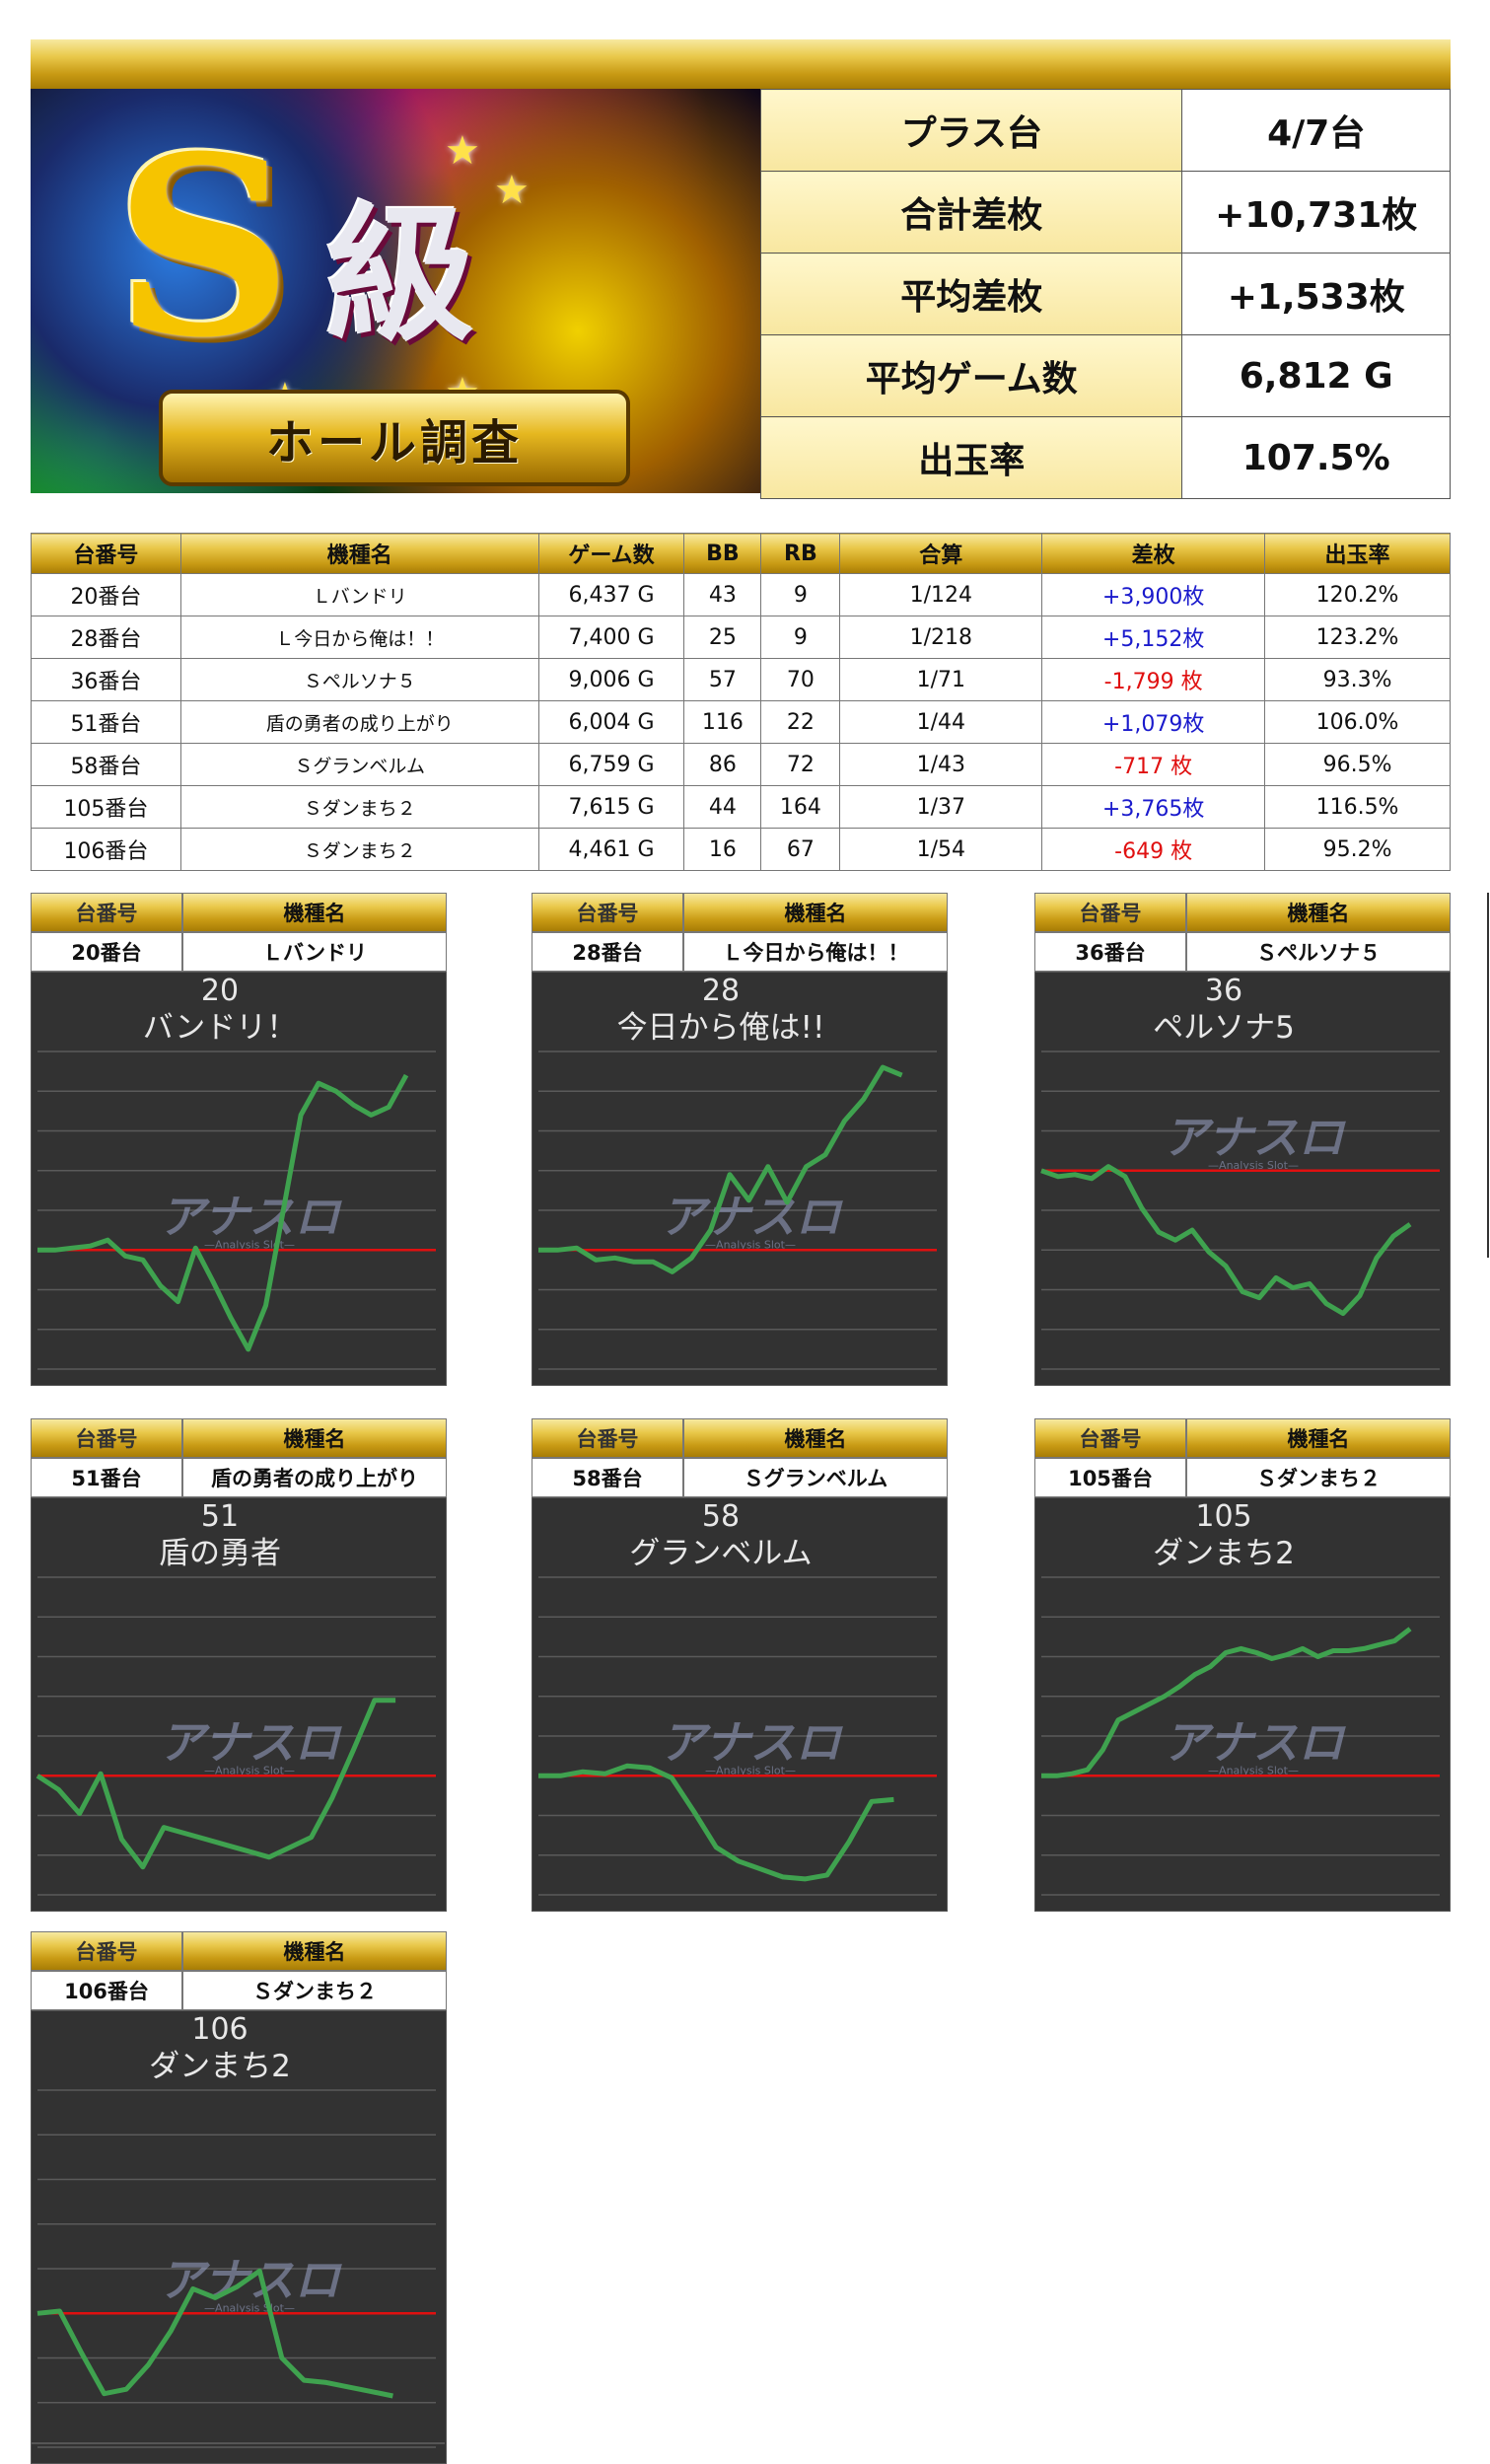 The image size is (1490, 2464). I want to click on graph-title: 28, so click(721, 991).